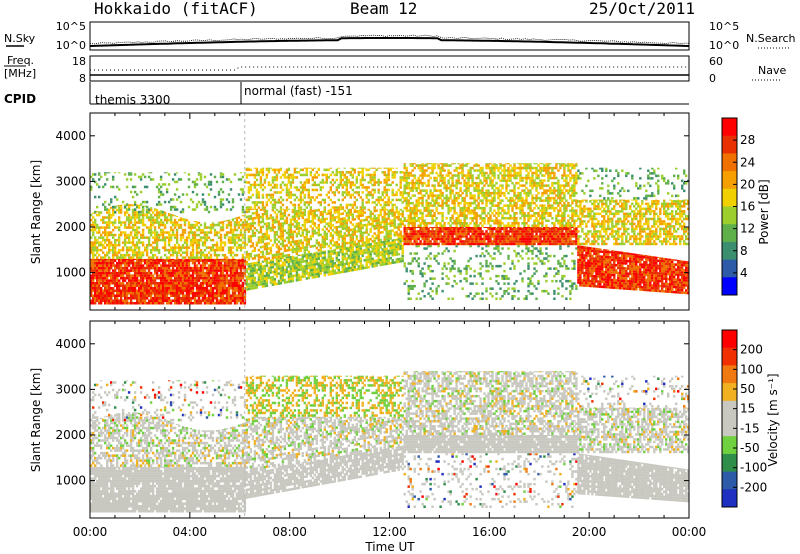  Describe the element at coordinates (642, 9) in the screenshot. I see `date-title: 25/Oct/2011` at that location.